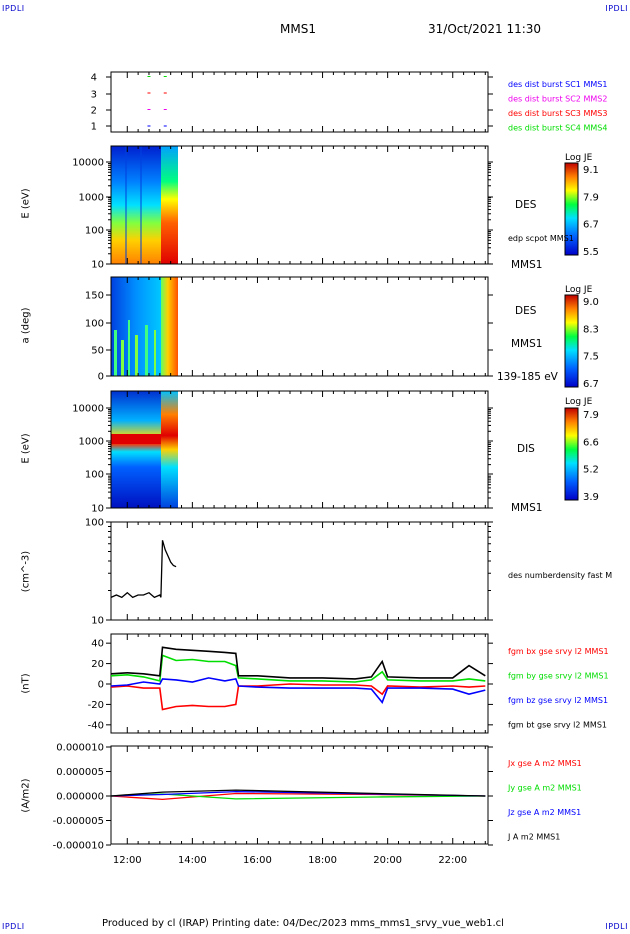  I want to click on des-pitch-instrument-label: DES, so click(526, 311).